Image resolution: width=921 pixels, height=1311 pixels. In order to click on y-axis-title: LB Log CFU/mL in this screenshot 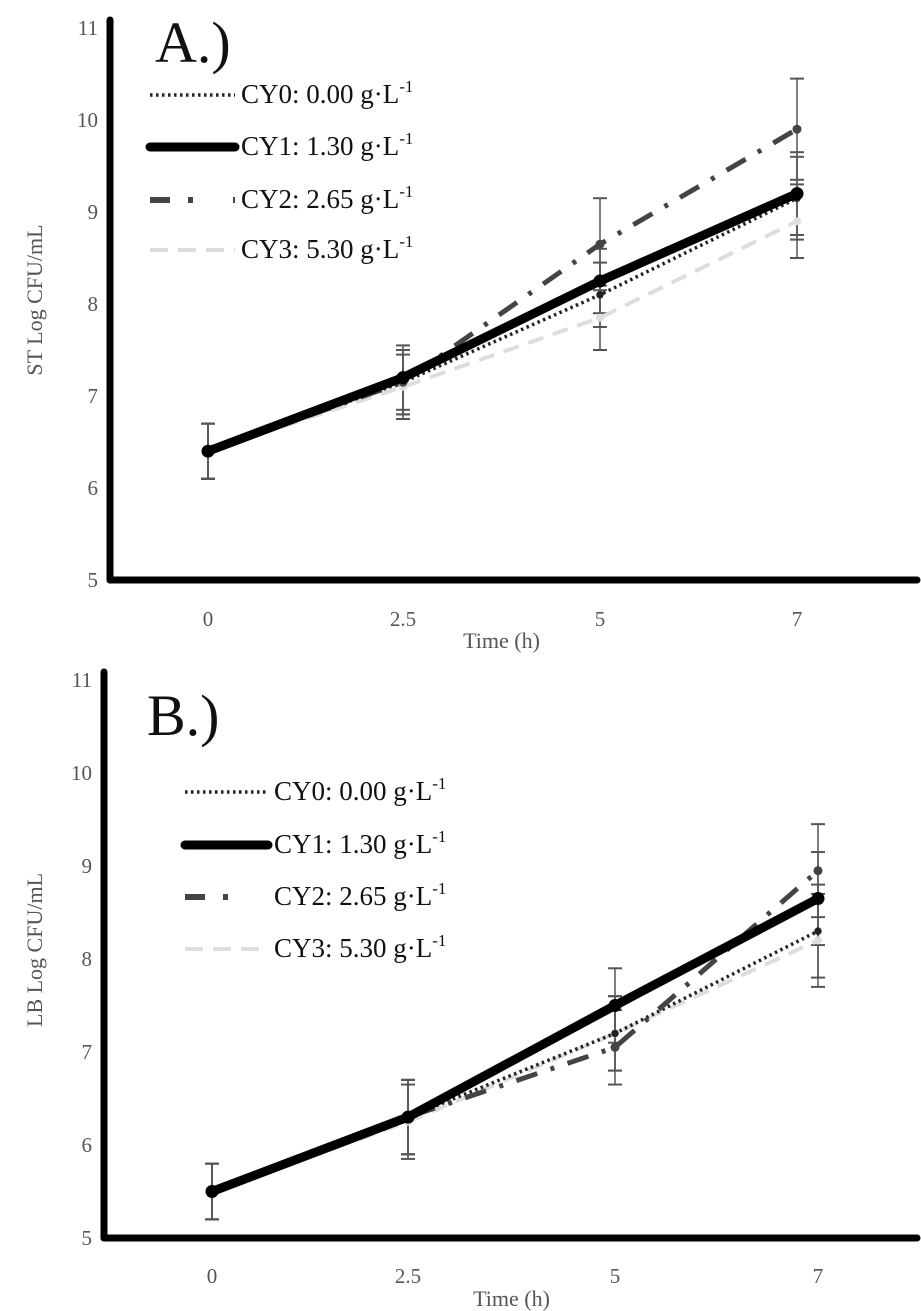, I will do `click(34, 950)`.